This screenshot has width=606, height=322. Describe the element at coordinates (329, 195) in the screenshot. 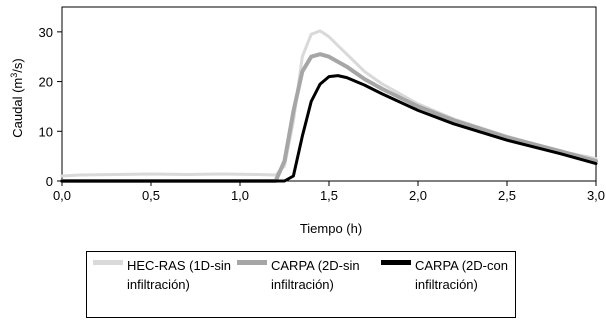

I see `x-tick-label: 1,5` at that location.